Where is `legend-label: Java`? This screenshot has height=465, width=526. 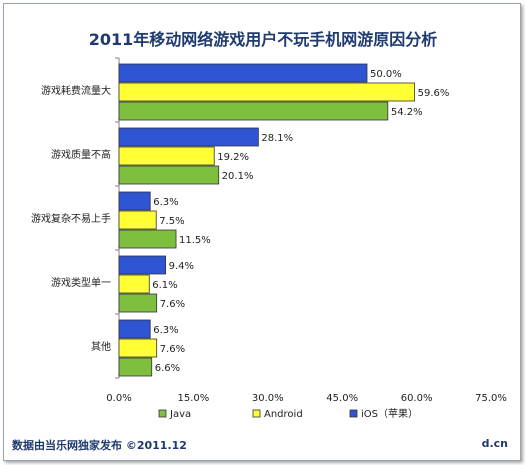 legend-label: Java is located at coordinates (180, 414).